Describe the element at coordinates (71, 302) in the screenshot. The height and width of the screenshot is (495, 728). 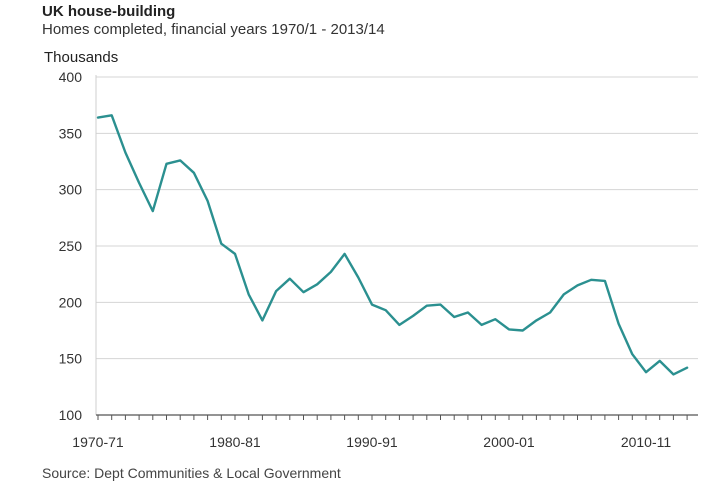
I see `y-tick-label: 200` at that location.